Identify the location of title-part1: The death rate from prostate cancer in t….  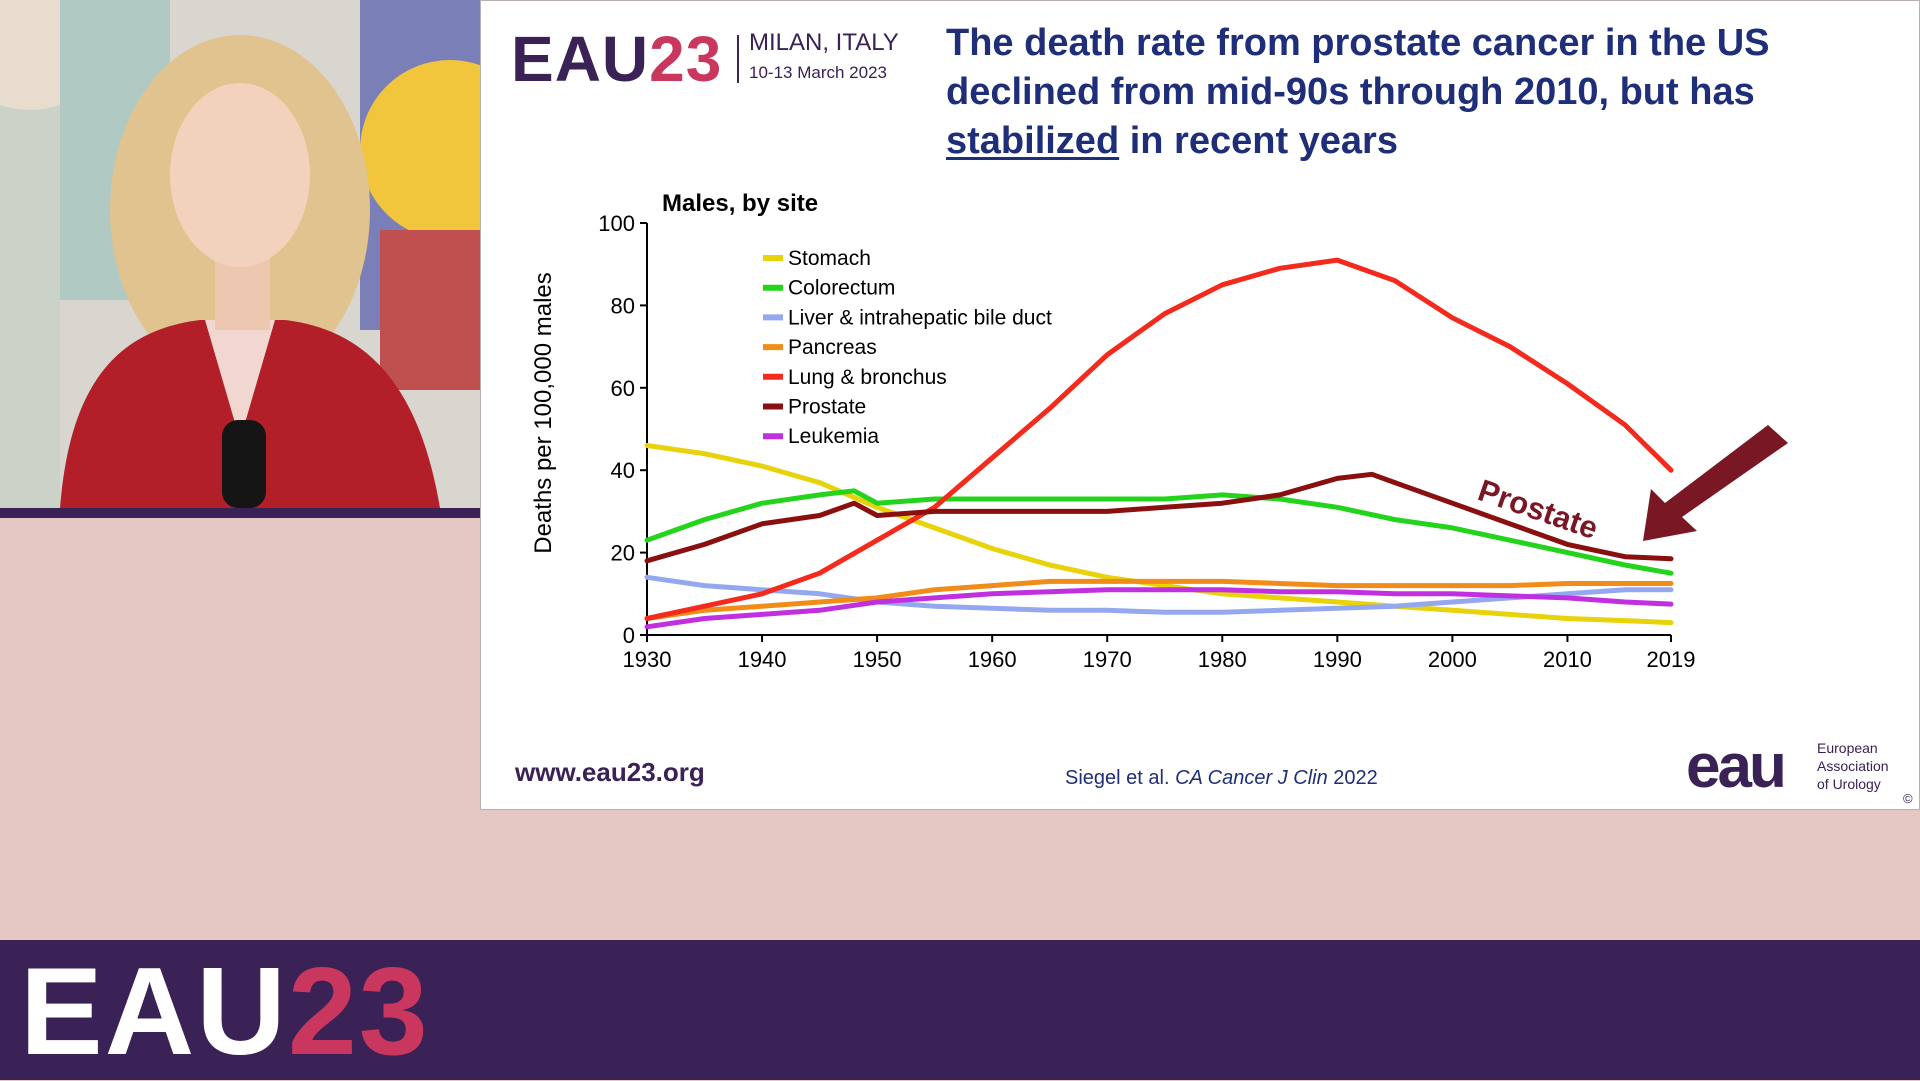
(1358, 67).